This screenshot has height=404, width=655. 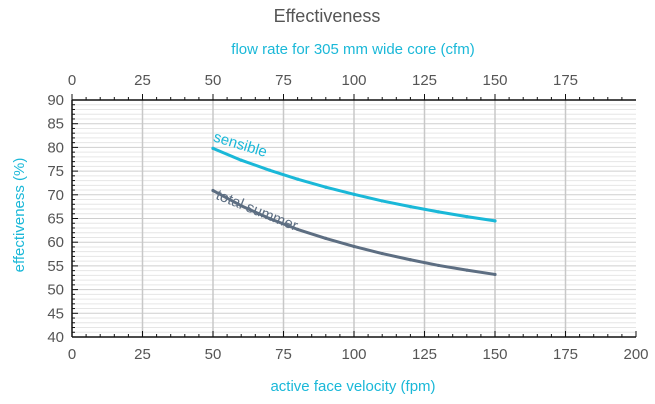 I want to click on x2-tick-label: 125, so click(x=424, y=80).